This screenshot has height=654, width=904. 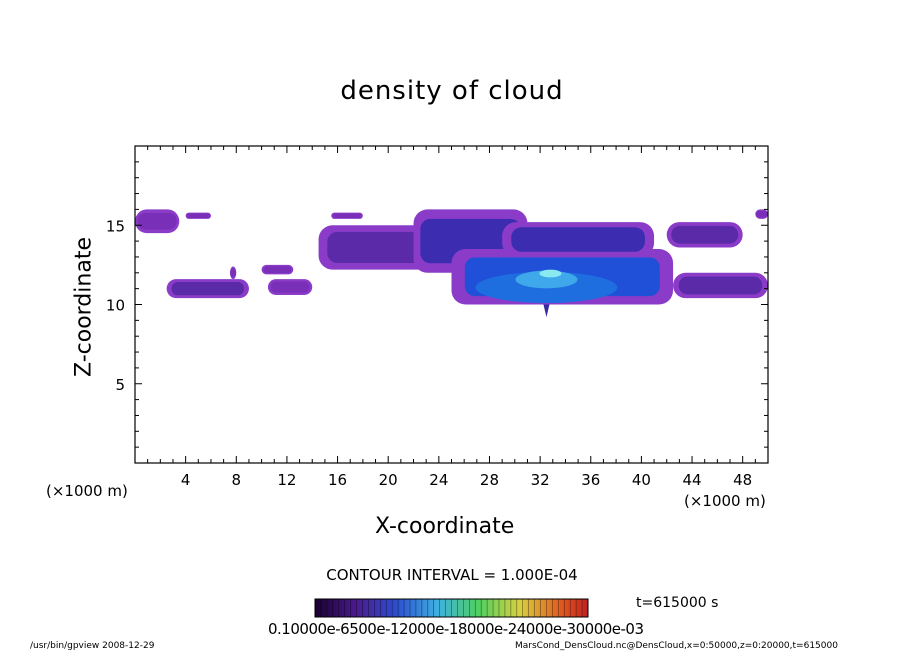 What do you see at coordinates (388, 480) in the screenshot?
I see `x-tick-label: 20` at bounding box center [388, 480].